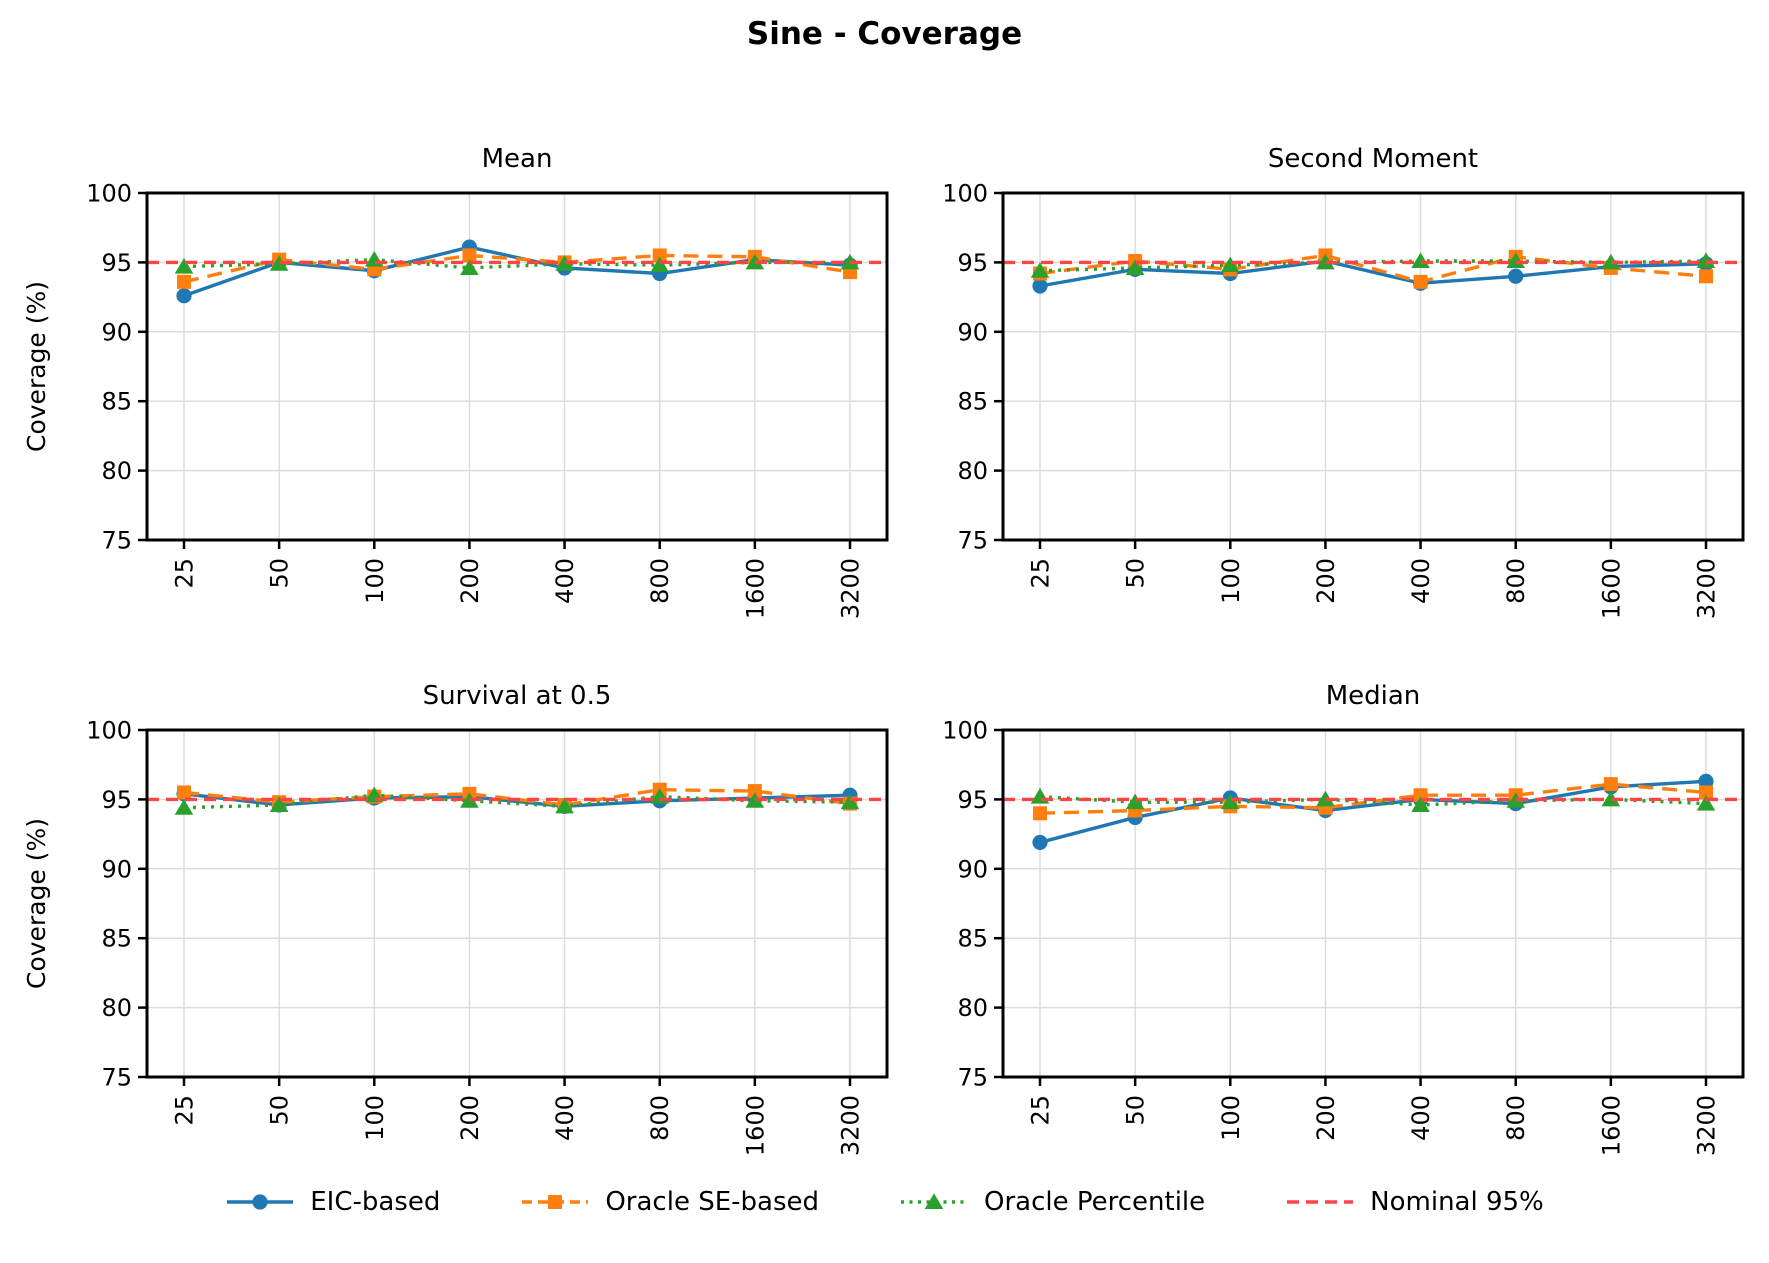 This screenshot has width=1769, height=1263. I want to click on y-axis-label: Coverage (%), so click(36, 366).